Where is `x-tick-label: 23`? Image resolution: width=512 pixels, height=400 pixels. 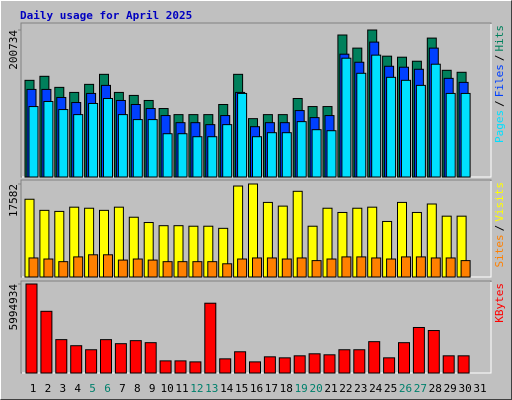
x-tick-label: 23 is located at coordinates (360, 388).